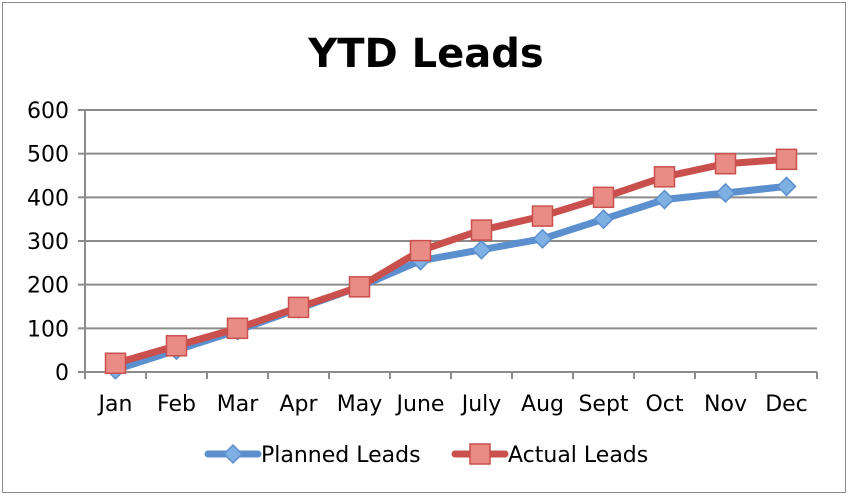  What do you see at coordinates (664, 404) in the screenshot?
I see `x-tick-label: Oct` at bounding box center [664, 404].